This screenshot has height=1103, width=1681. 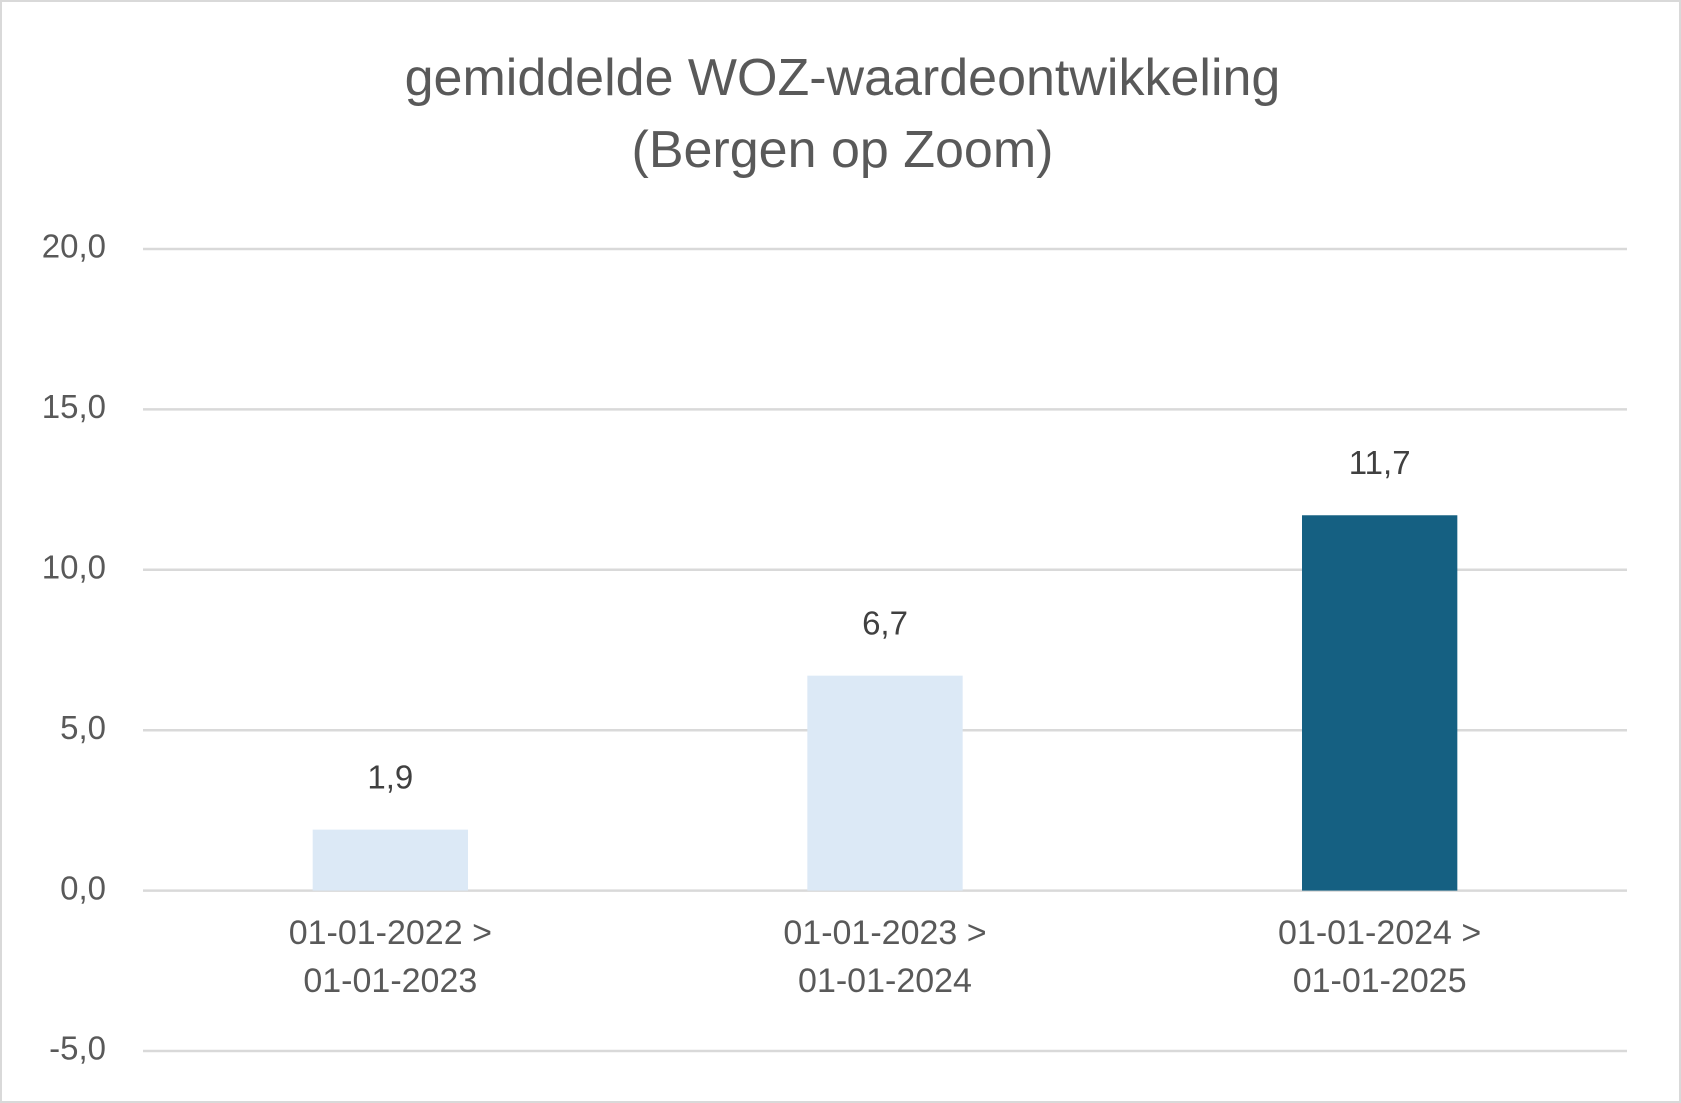 I want to click on y-tick-label: 15,0, so click(x=74, y=406).